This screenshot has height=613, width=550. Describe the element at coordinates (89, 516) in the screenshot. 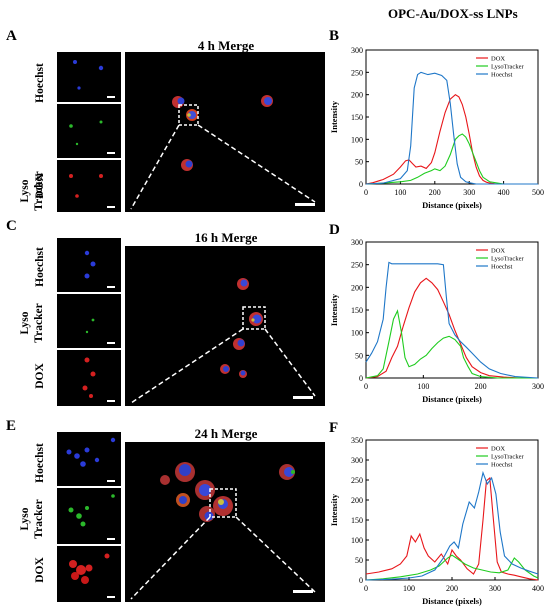

I see `lysotracker-image-e` at that location.